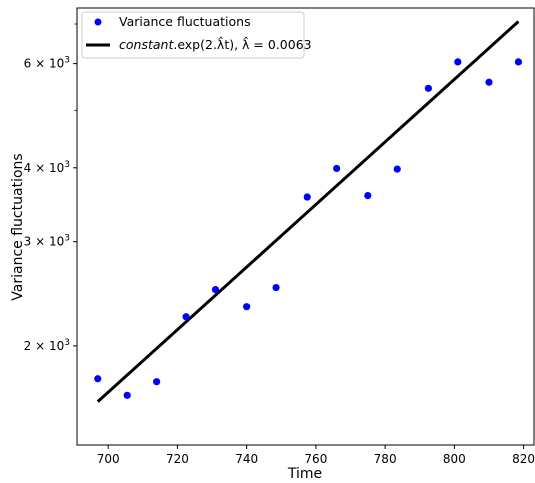 This screenshot has height=483, width=535. Describe the element at coordinates (315, 459) in the screenshot. I see `x-tick-label: 760` at that location.